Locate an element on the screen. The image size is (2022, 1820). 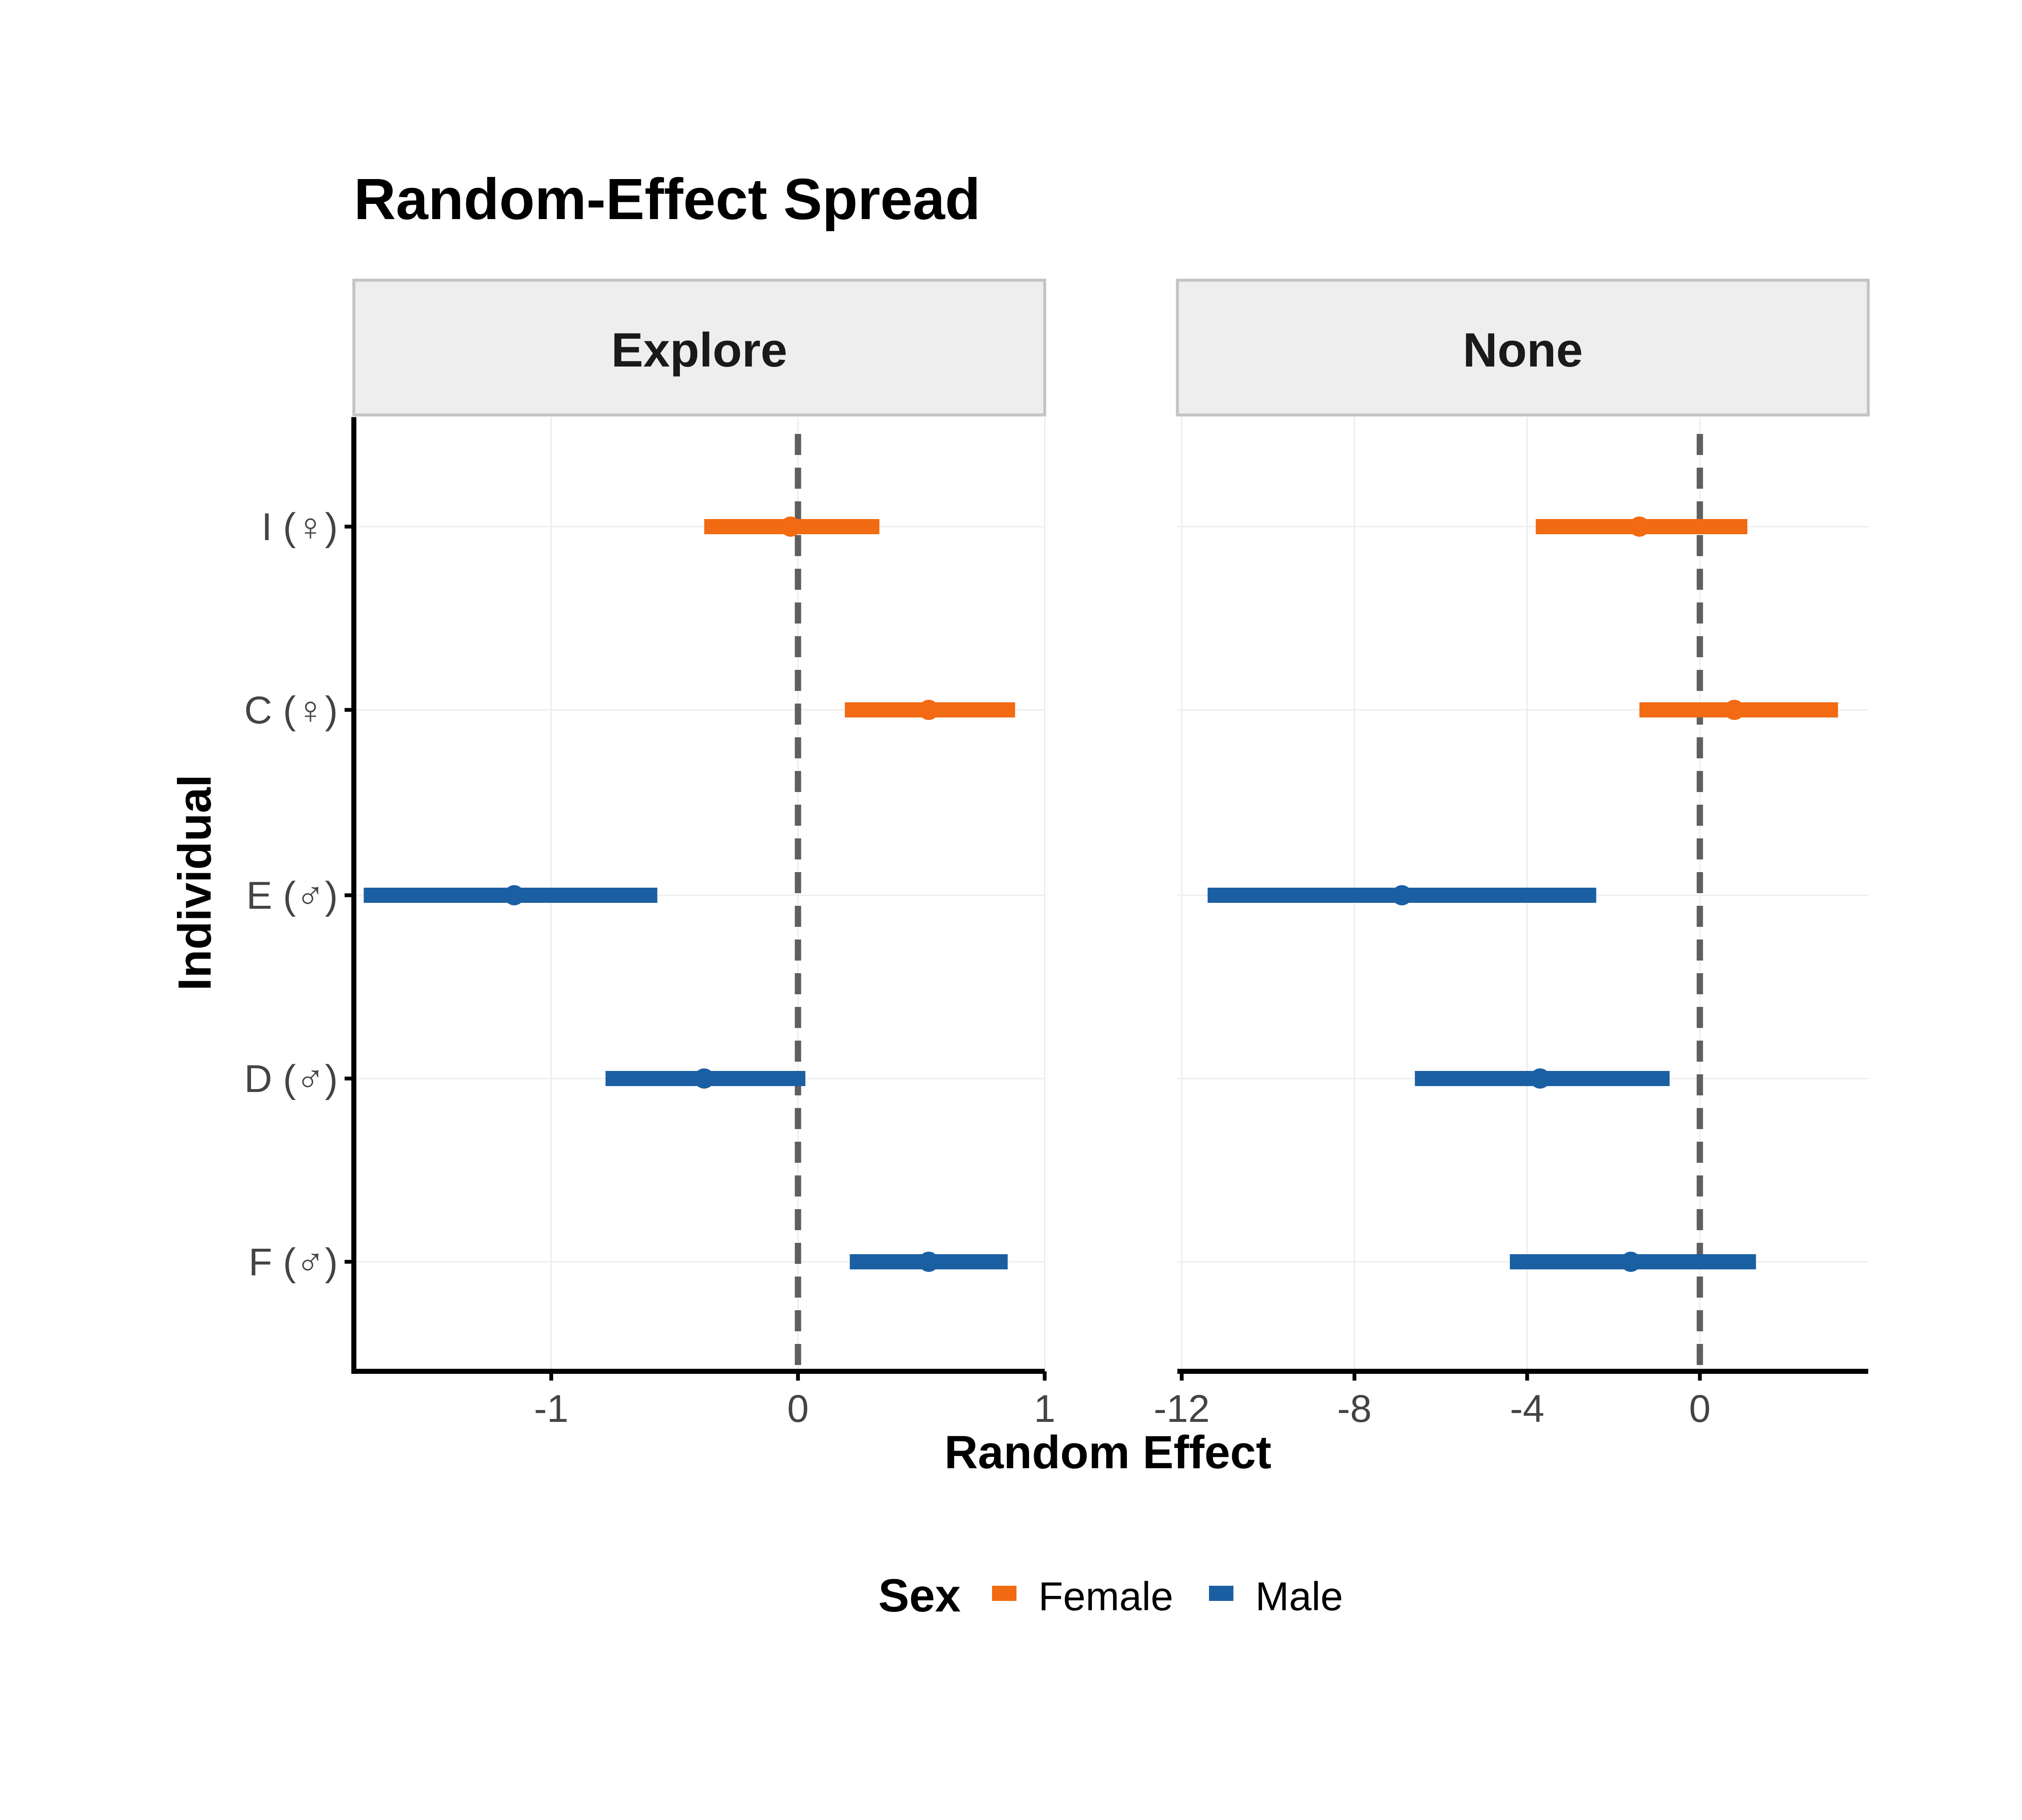
y-tick-label: I (♀) is located at coordinates (300, 527).